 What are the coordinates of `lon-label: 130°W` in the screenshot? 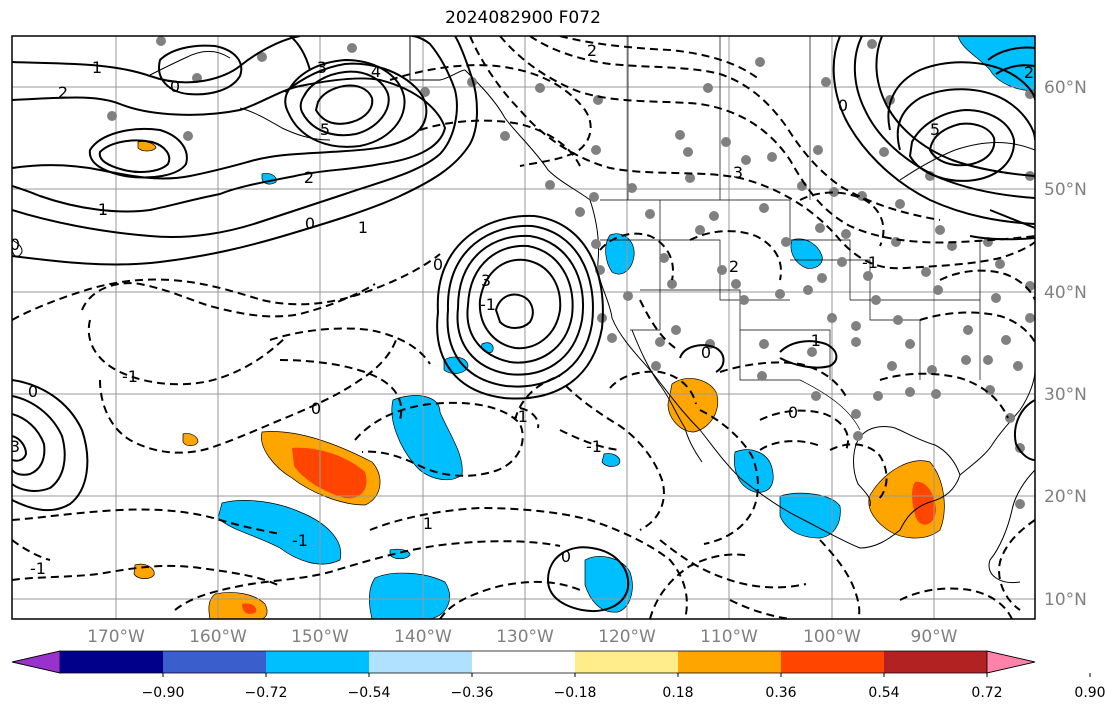 It's located at (525, 637).